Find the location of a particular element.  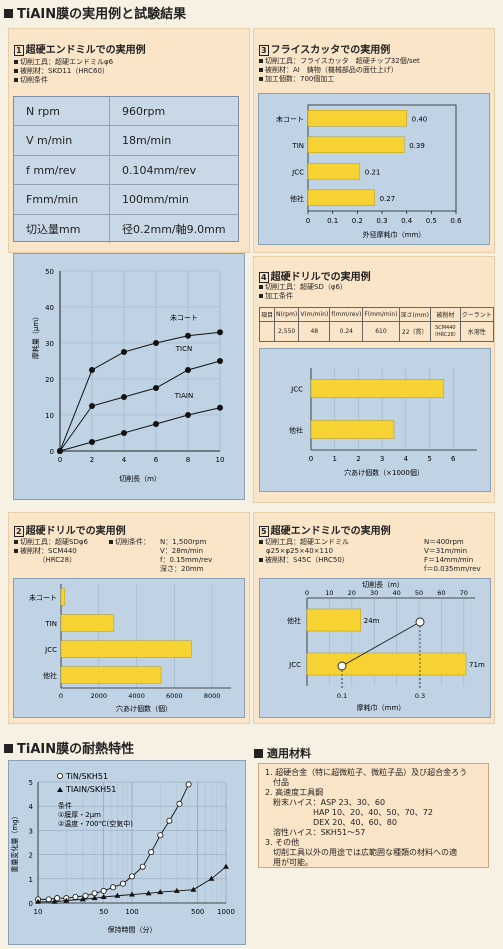

y-tick-label: 50 is located at coordinates (49, 272).